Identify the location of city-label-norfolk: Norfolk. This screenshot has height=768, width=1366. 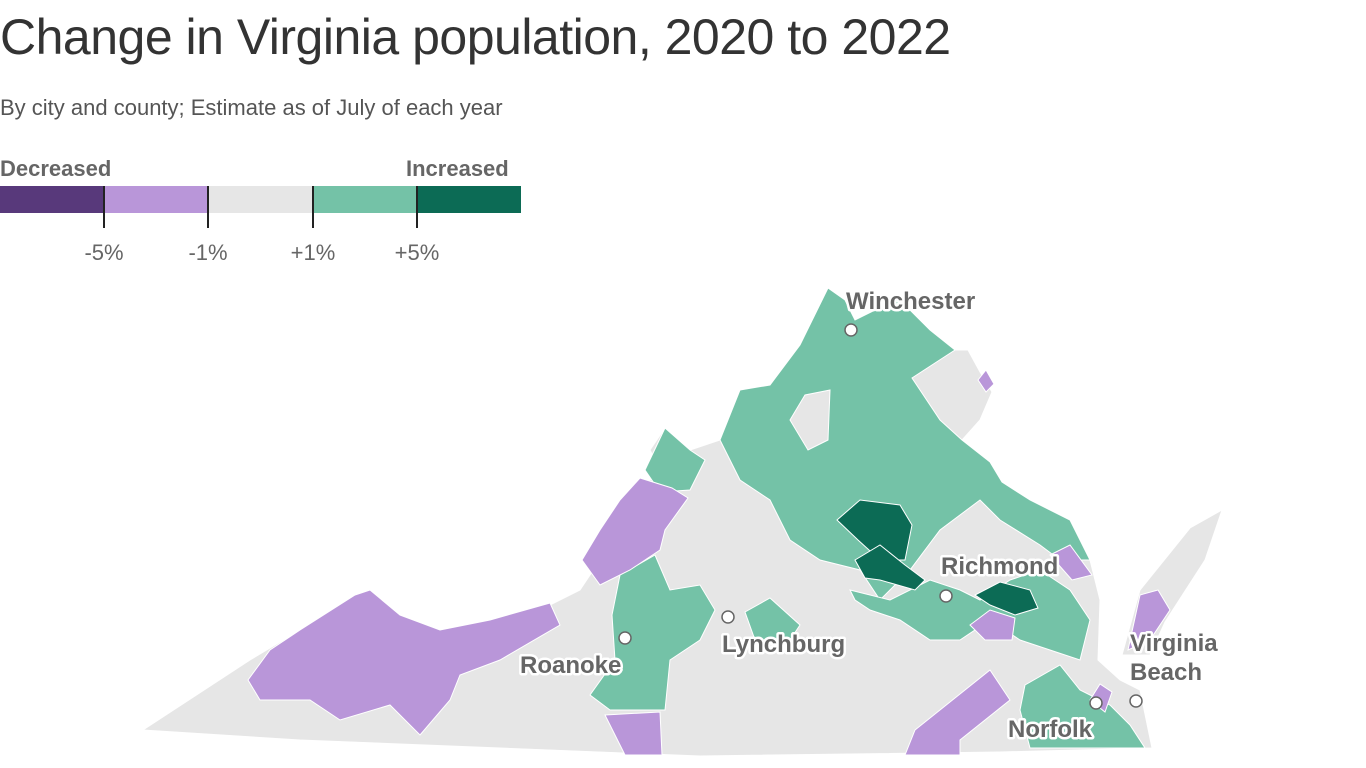
(1050, 729).